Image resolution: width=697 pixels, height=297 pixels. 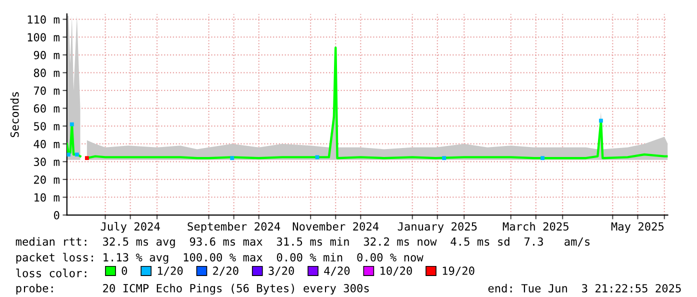 What do you see at coordinates (47, 90) in the screenshot?
I see `y-tick-label: 70 m` at bounding box center [47, 90].